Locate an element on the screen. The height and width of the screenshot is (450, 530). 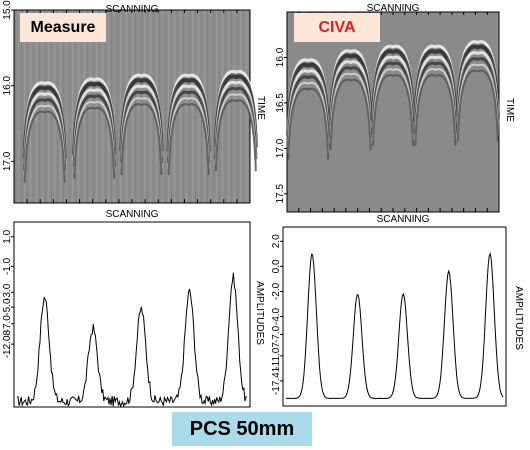
civa-label: CIVA is located at coordinates (337, 27).